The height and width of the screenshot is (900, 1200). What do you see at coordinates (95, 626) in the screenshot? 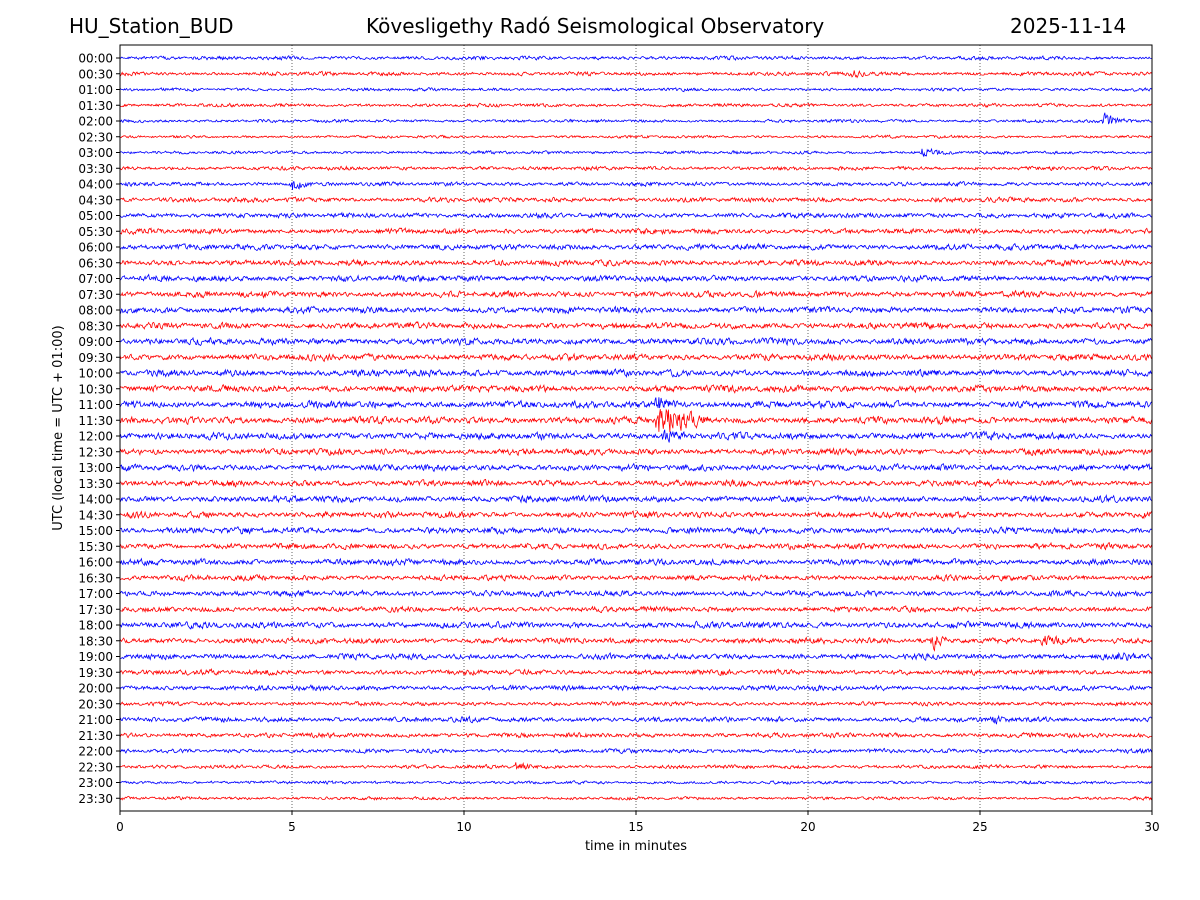
I see `y-tick-label: 18:00` at bounding box center [95, 626].